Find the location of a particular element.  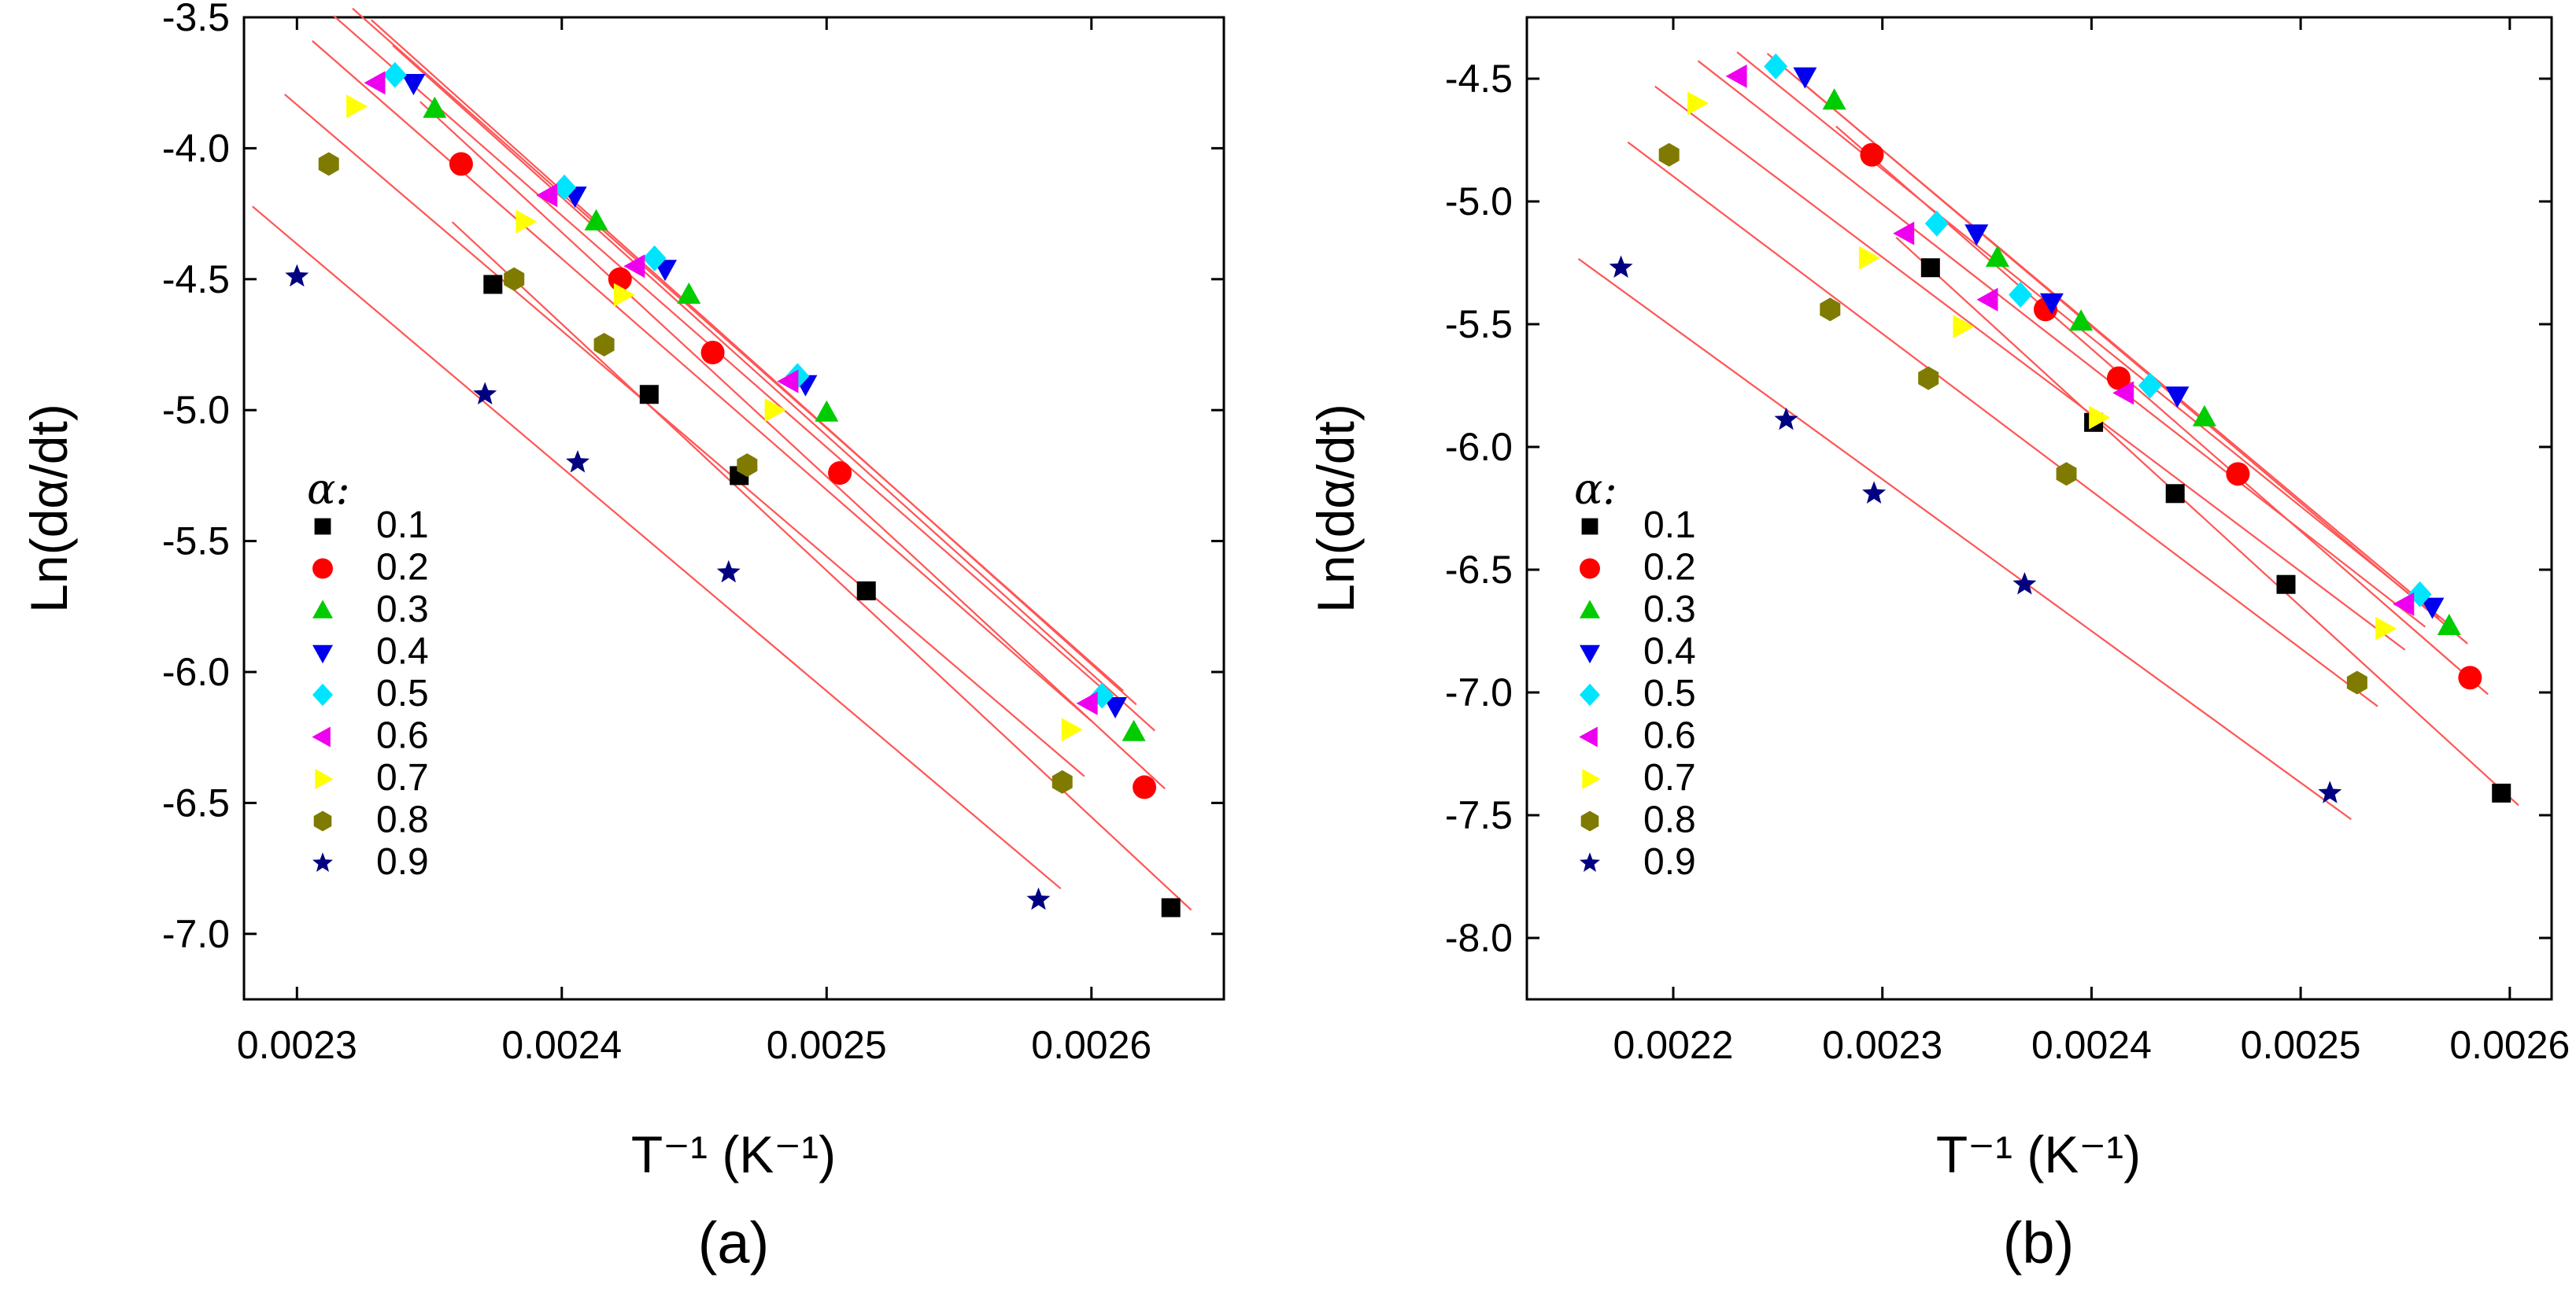

y-tick-label: -4.0 is located at coordinates (196, 148).